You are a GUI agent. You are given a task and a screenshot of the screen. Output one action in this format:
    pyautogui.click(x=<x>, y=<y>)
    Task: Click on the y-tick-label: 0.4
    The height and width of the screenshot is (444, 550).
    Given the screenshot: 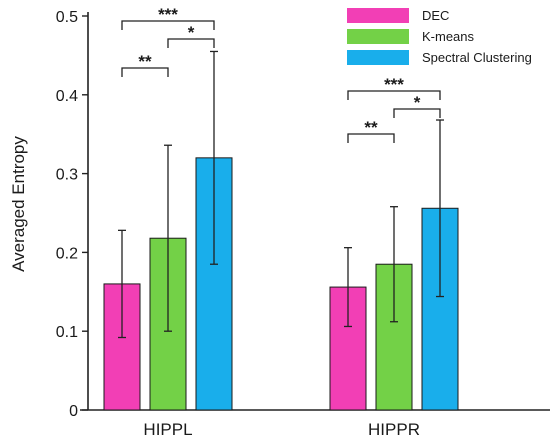 What is the action you would take?
    pyautogui.click(x=67, y=96)
    